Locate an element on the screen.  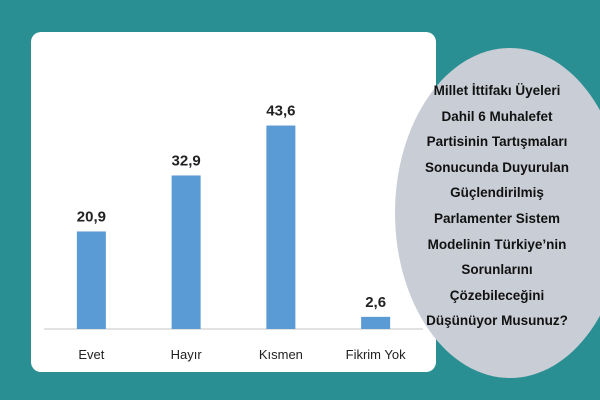
category-label: Evet is located at coordinates (91, 354).